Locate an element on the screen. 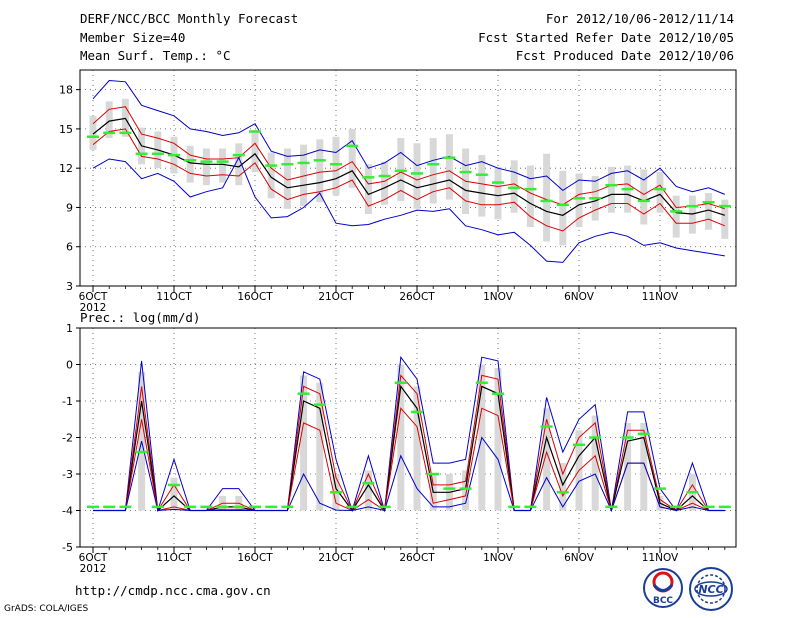 The width and height of the screenshot is (800, 618). forecast-period: For 2012/10/06-2012/11/14 is located at coordinates (639, 18).